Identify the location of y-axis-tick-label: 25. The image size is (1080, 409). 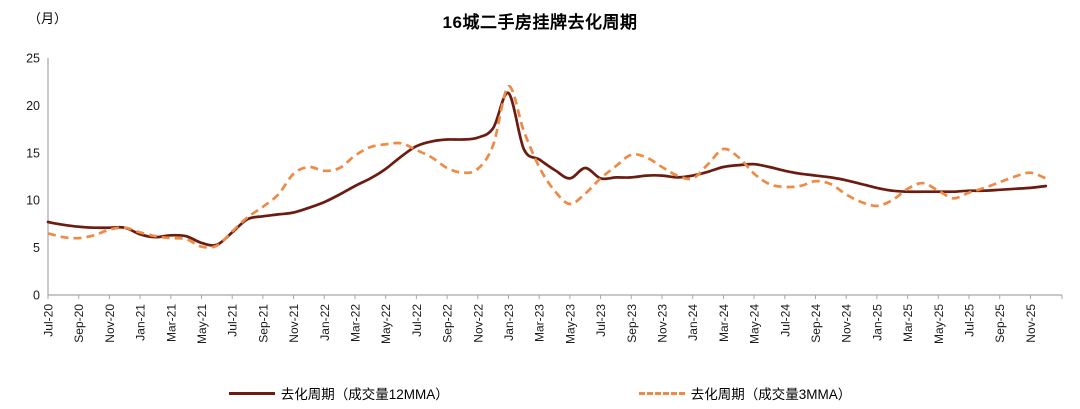
(33, 59).